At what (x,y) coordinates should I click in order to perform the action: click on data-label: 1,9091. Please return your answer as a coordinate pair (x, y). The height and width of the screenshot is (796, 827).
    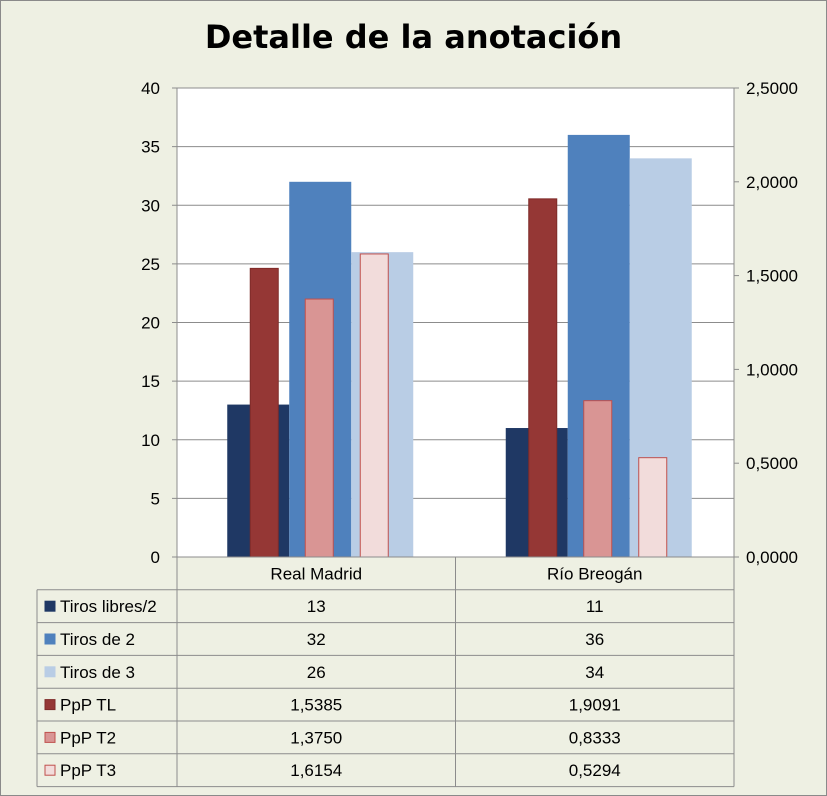
    Looking at the image, I should click on (595, 705).